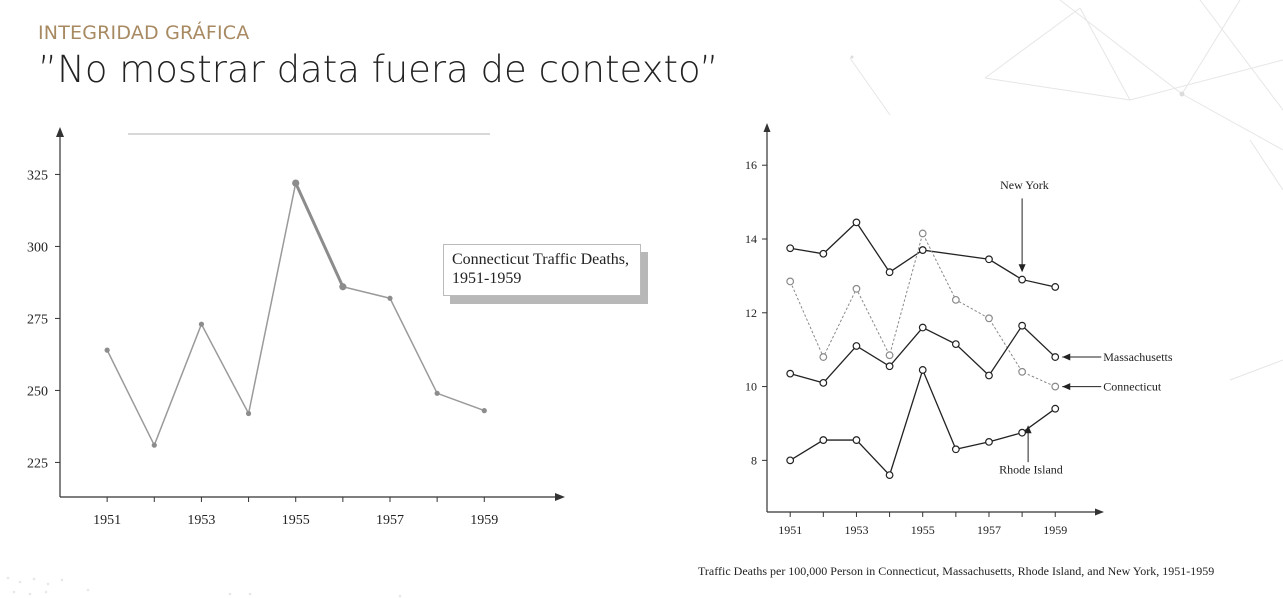  I want to click on legend-title-line-2: 1951-1959, so click(487, 278).